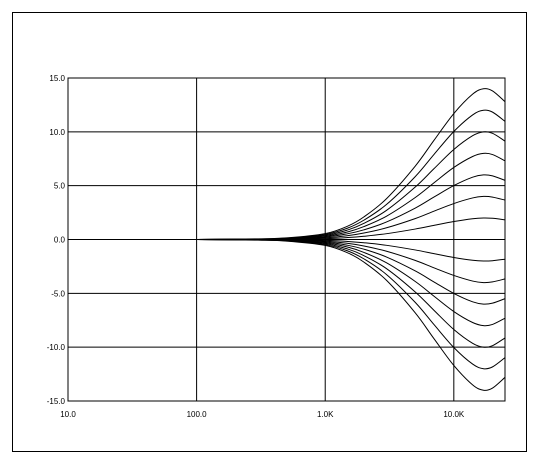 The height and width of the screenshot is (464, 539). Describe the element at coordinates (58, 293) in the screenshot. I see `y-tick-label: -5.0` at that location.